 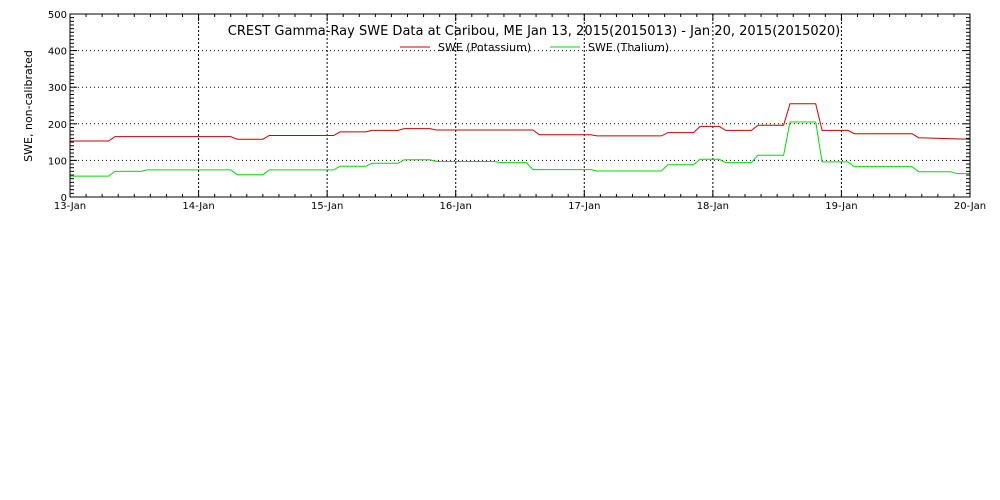 What do you see at coordinates (57, 52) in the screenshot?
I see `y-tick-label: 400` at bounding box center [57, 52].